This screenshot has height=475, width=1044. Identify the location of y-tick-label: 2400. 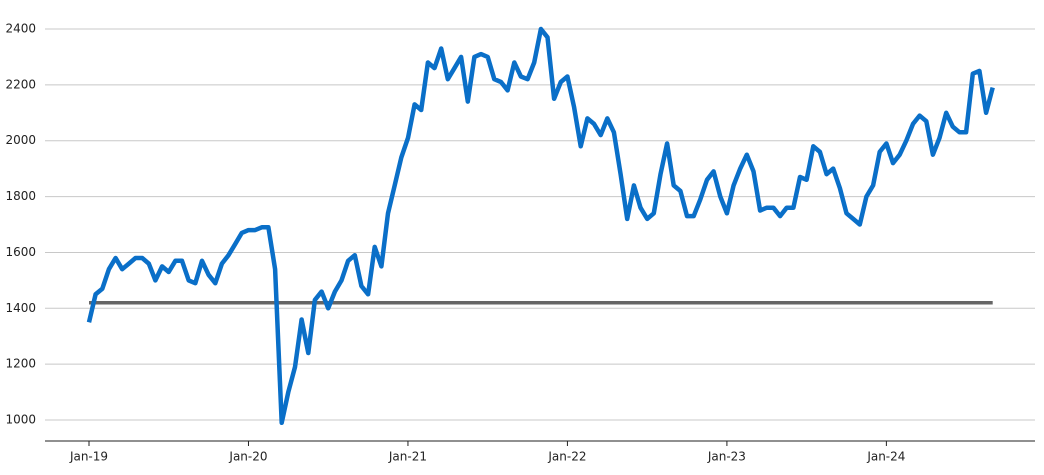
(20, 28).